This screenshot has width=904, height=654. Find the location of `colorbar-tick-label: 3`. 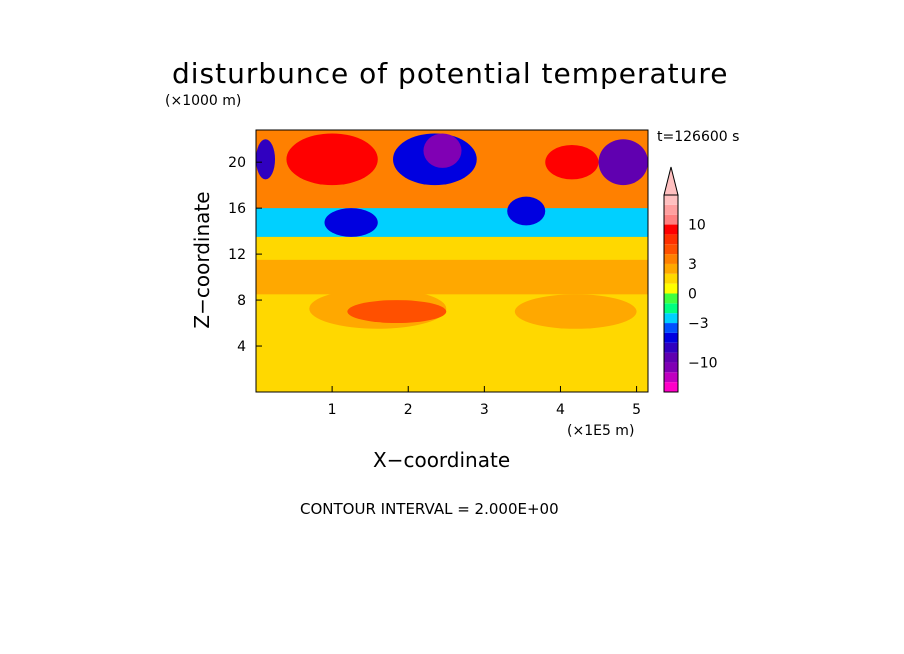

colorbar-tick-label: 3 is located at coordinates (692, 265).